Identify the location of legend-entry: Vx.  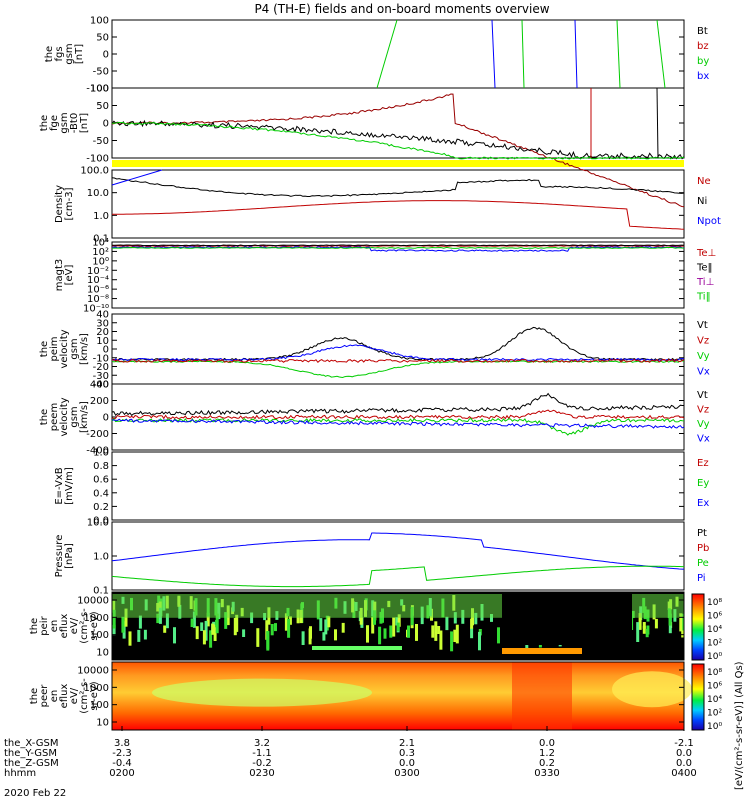
(703, 372).